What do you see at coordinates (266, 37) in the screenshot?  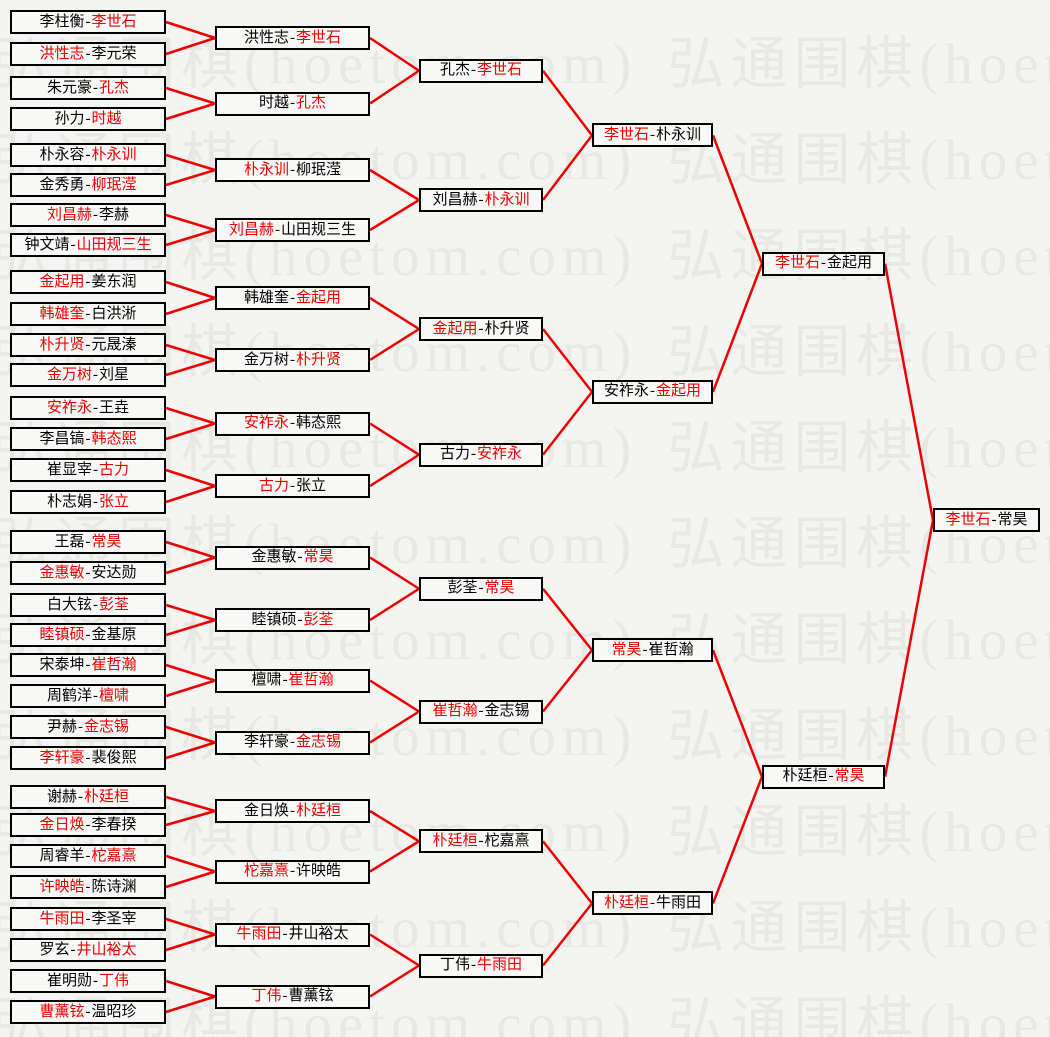 I see `player-name: 洪性志` at bounding box center [266, 37].